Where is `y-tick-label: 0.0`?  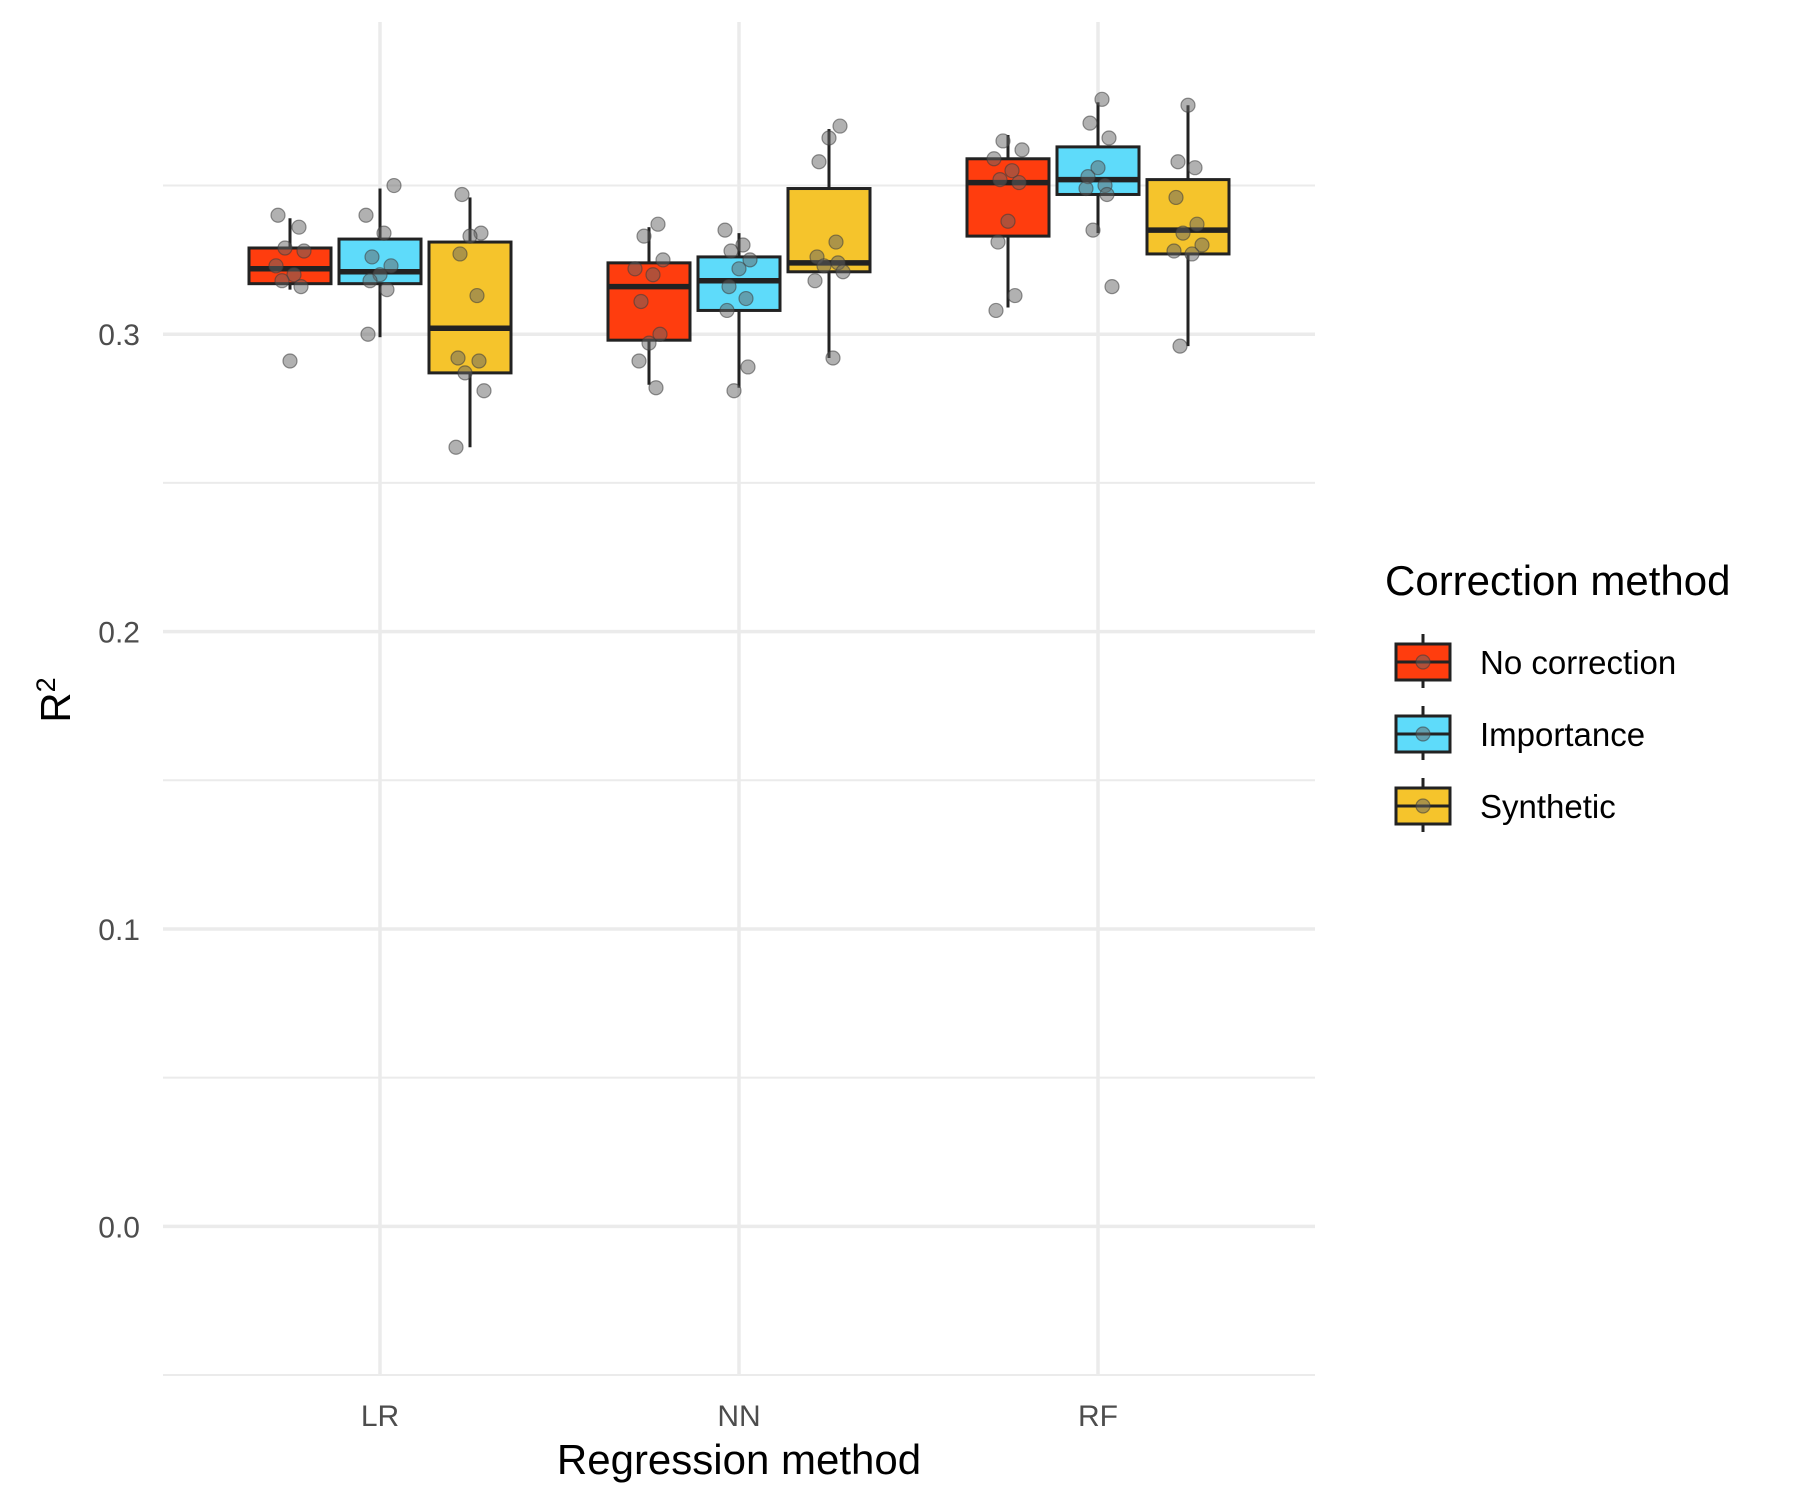
y-tick-label: 0.0 is located at coordinates (119, 1227).